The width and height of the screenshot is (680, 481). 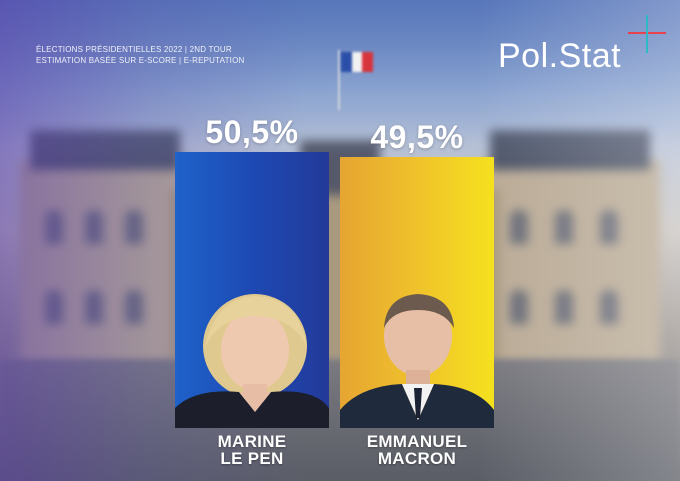 What do you see at coordinates (417, 458) in the screenshot?
I see `name-line-last: MACRON` at bounding box center [417, 458].